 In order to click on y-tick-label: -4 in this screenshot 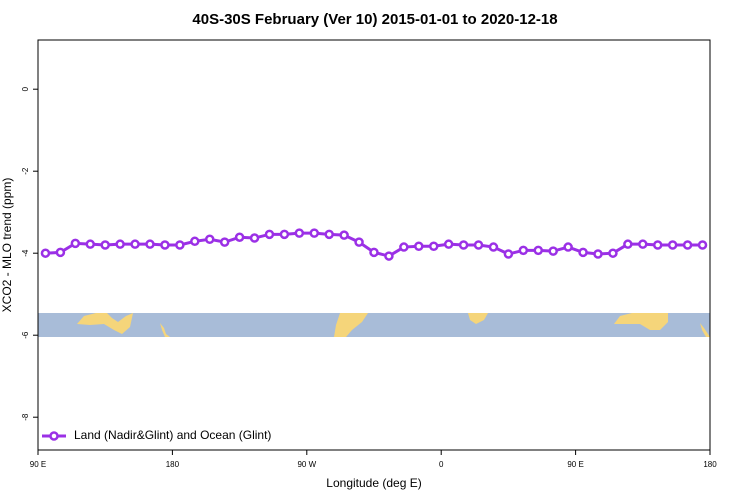, I will do `click(25, 253)`.